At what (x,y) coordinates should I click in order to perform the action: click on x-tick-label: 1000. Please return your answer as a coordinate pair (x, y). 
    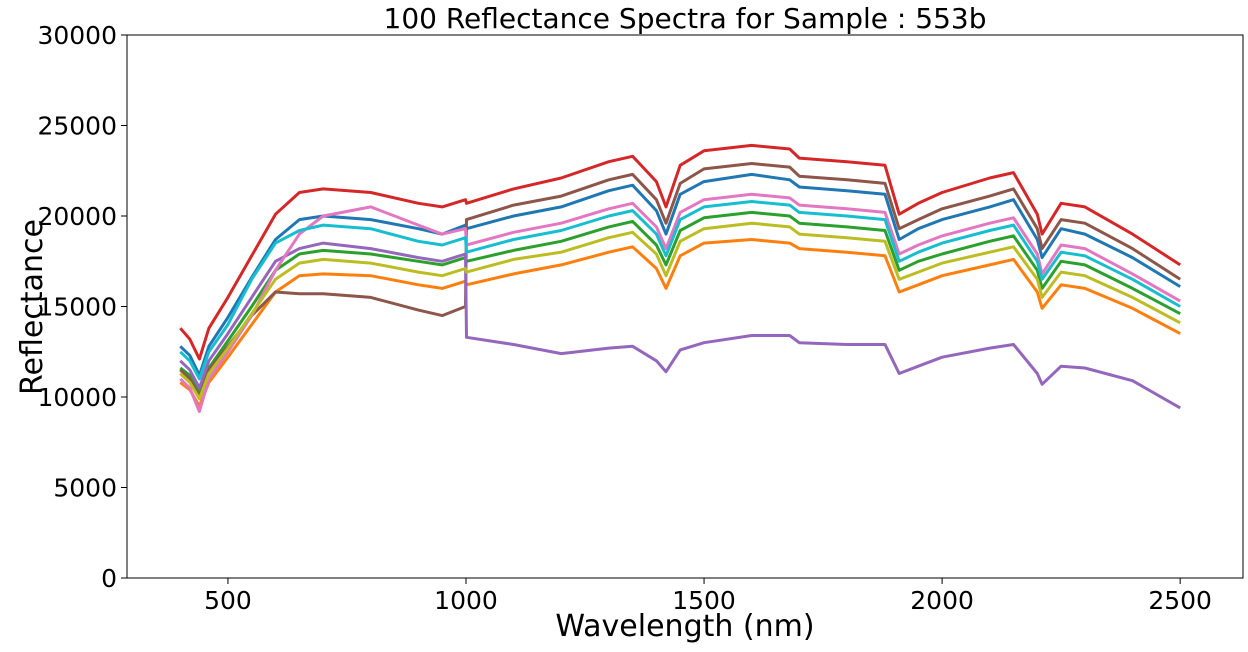
    Looking at the image, I should click on (466, 600).